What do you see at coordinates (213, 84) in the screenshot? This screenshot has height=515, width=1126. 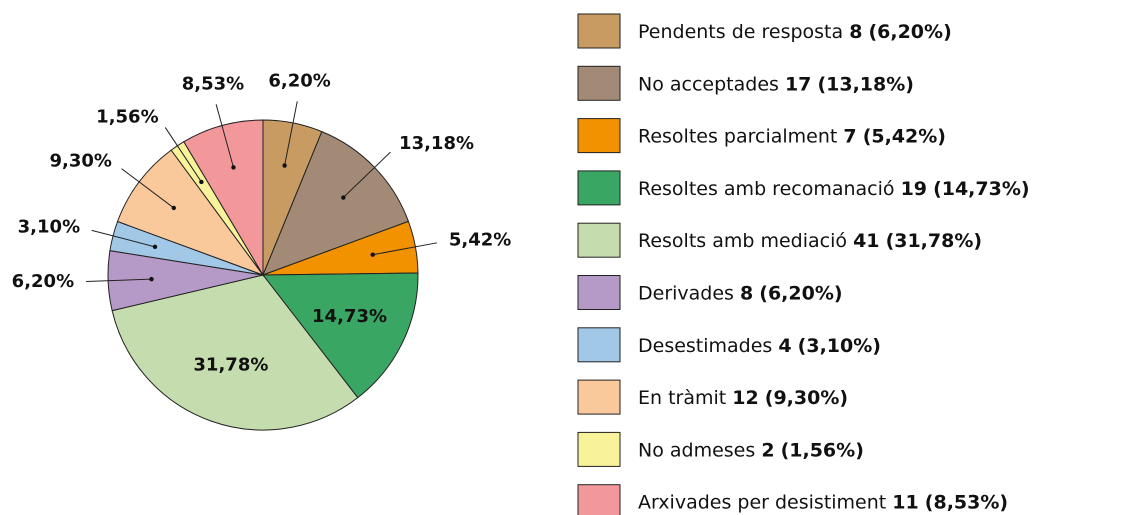 I see `slice-label: 8,53%` at bounding box center [213, 84].